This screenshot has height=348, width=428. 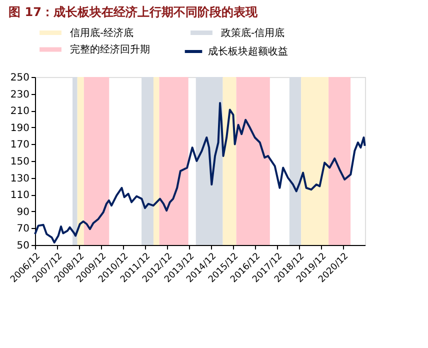 I want to click on legend-label: 信用底-经济底, so click(x=102, y=32).